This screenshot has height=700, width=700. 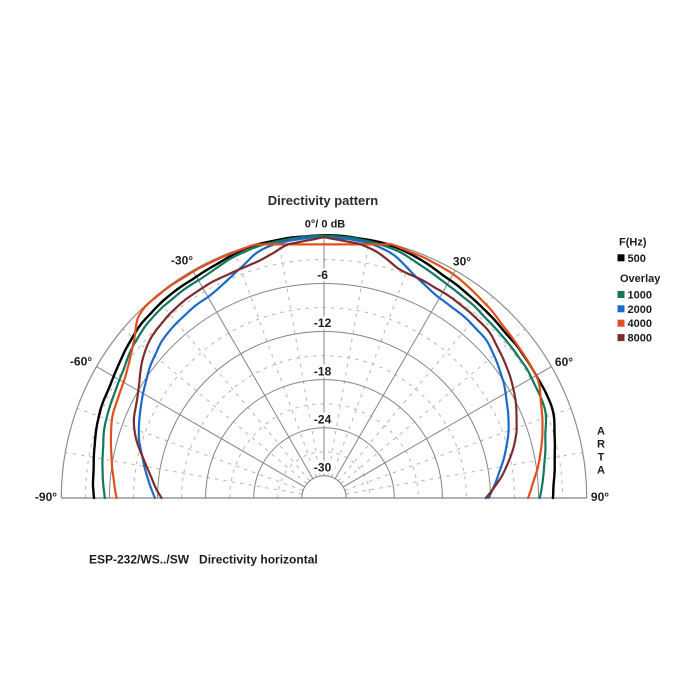 I want to click on svg-text: -30, so click(x=323, y=468).